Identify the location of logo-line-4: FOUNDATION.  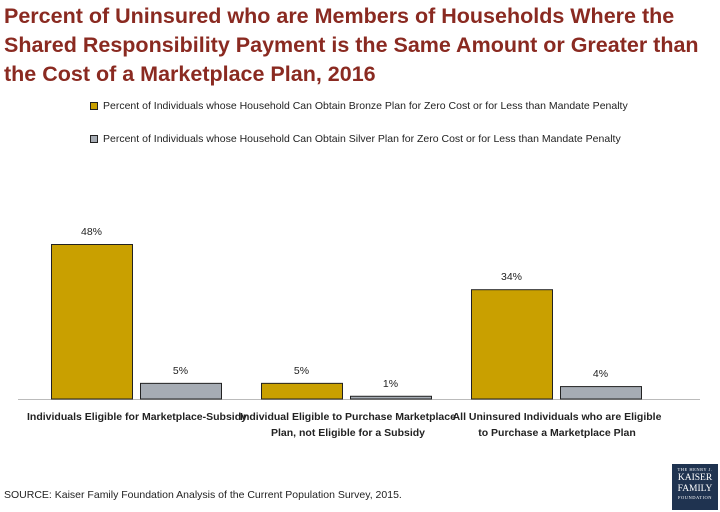
(695, 497).